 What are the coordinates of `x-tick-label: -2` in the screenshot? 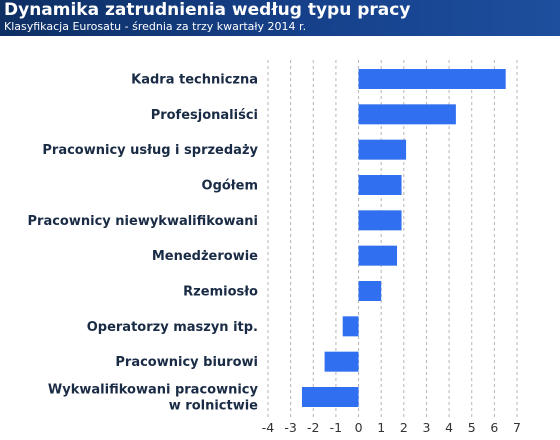 It's located at (313, 427).